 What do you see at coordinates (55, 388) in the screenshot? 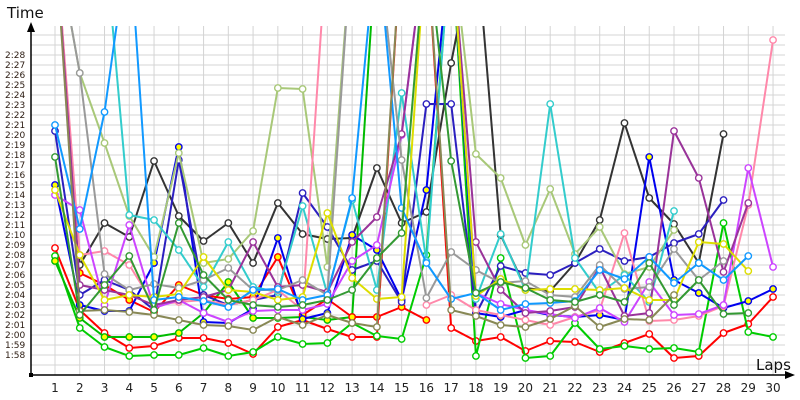
I see `x-tick-label: 1` at bounding box center [55, 388].